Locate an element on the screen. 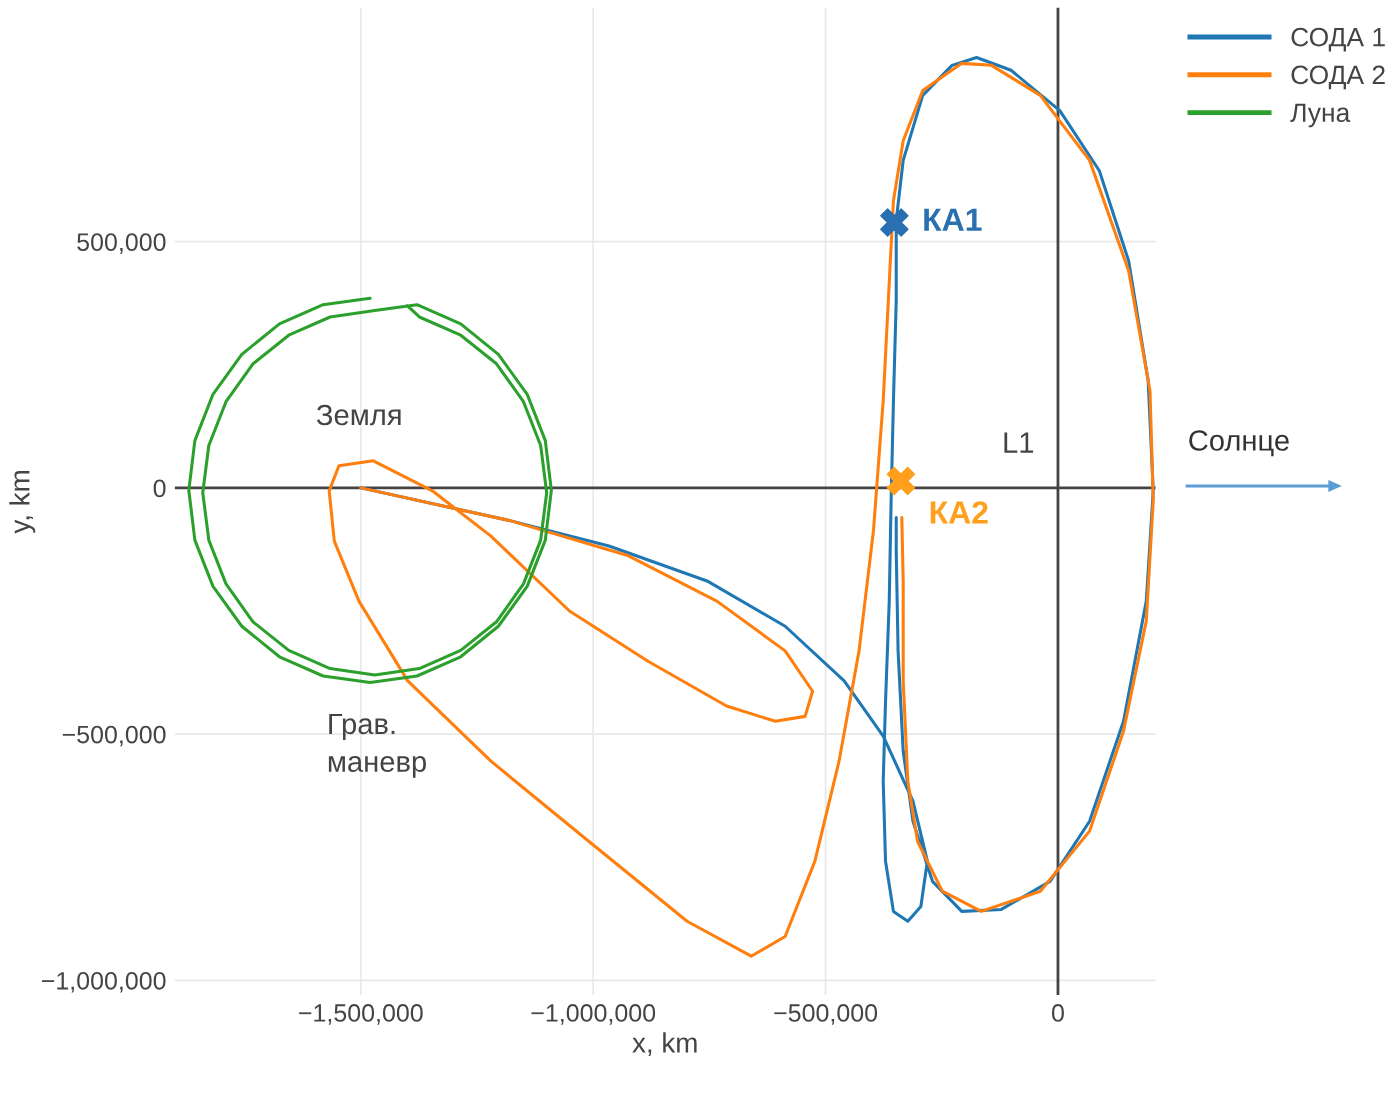 The height and width of the screenshot is (1102, 1399). annotation: Грав. маневр is located at coordinates (377, 745).